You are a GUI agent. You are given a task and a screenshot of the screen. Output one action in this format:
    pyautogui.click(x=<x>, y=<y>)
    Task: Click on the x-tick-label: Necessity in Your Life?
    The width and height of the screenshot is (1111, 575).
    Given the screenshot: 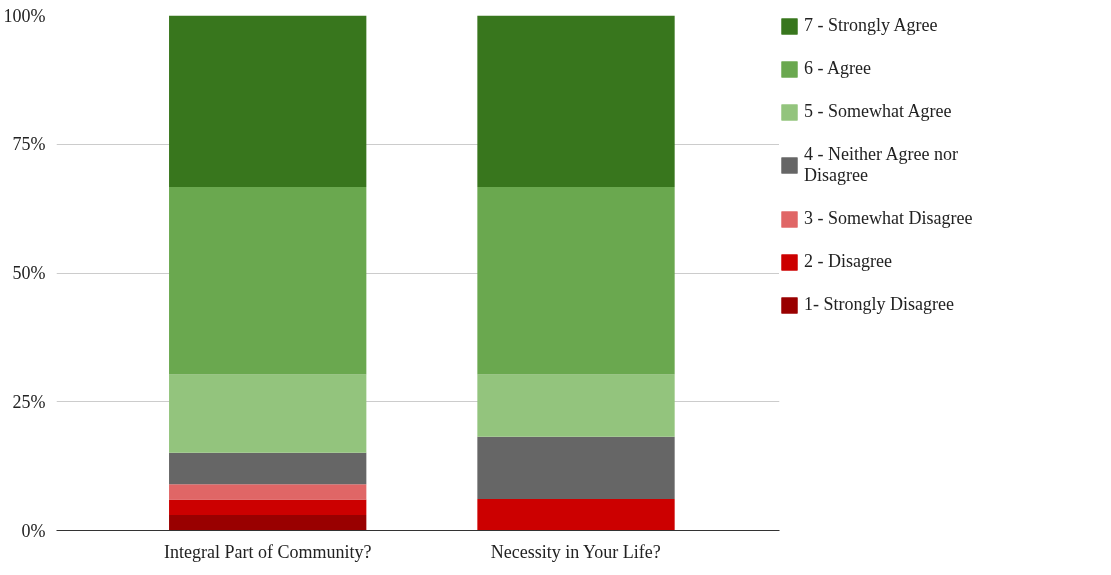 What is the action you would take?
    pyautogui.click(x=575, y=551)
    